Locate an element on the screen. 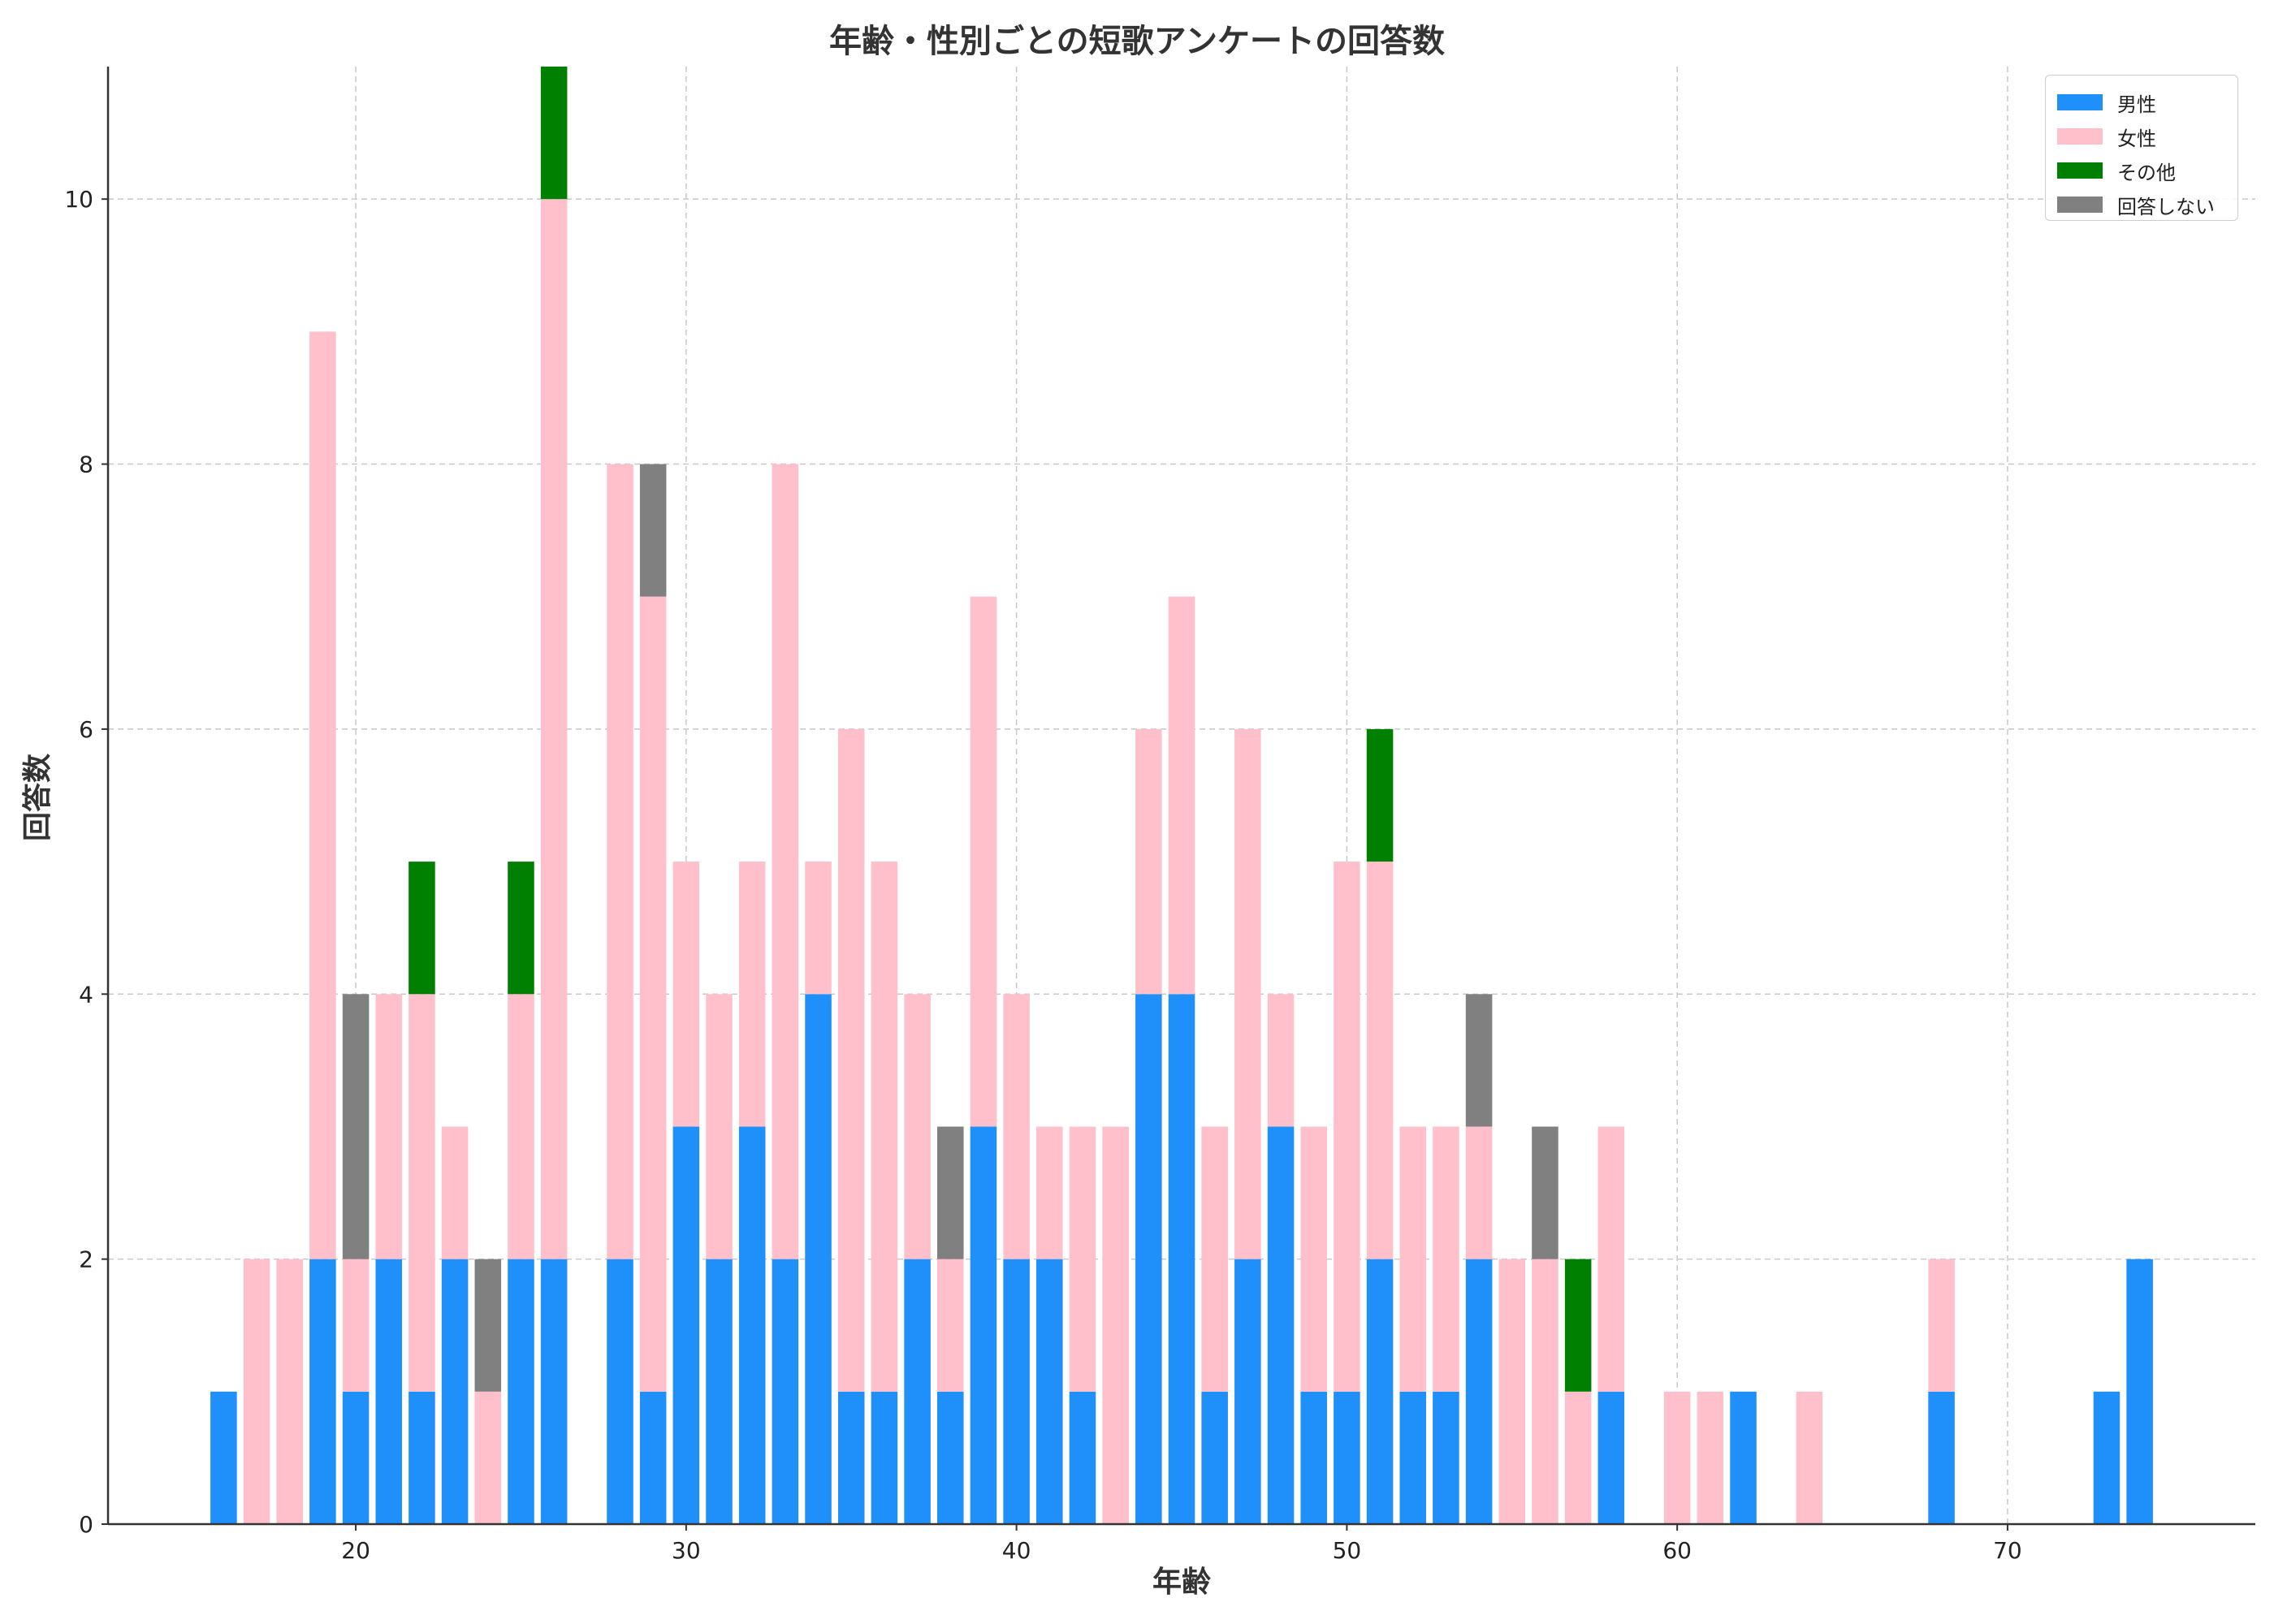 This screenshot has height=1624, width=2274. y-tick-label: 2 is located at coordinates (86, 1259).